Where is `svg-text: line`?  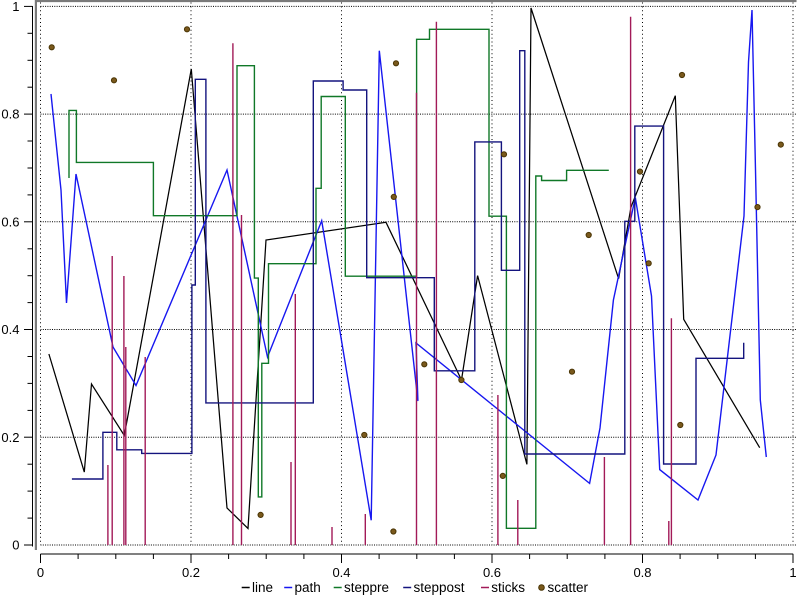 svg-text: line is located at coordinates (262, 587).